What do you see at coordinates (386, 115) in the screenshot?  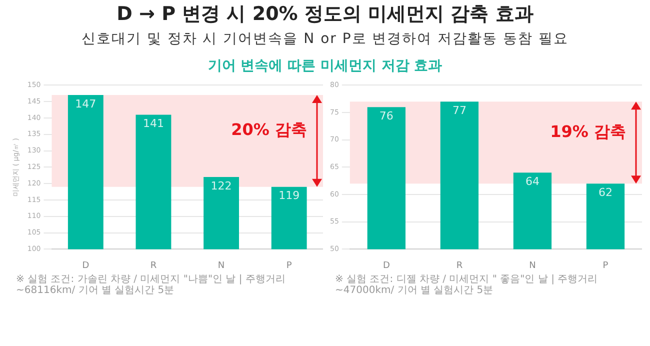 I see `data-label: 76` at bounding box center [386, 115].